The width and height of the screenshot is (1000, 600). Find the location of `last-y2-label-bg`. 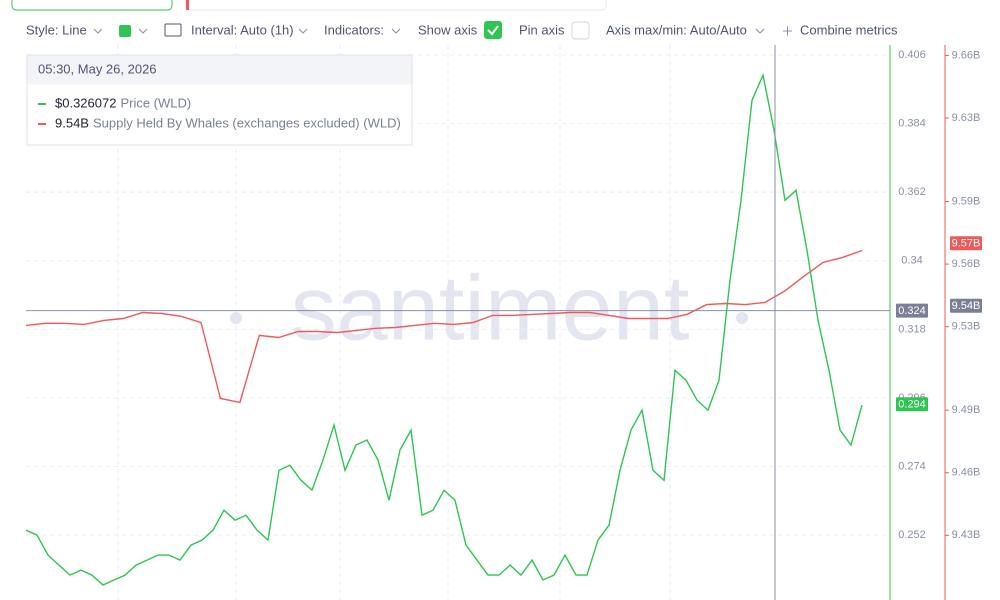

last-y2-label-bg is located at coordinates (966, 243).